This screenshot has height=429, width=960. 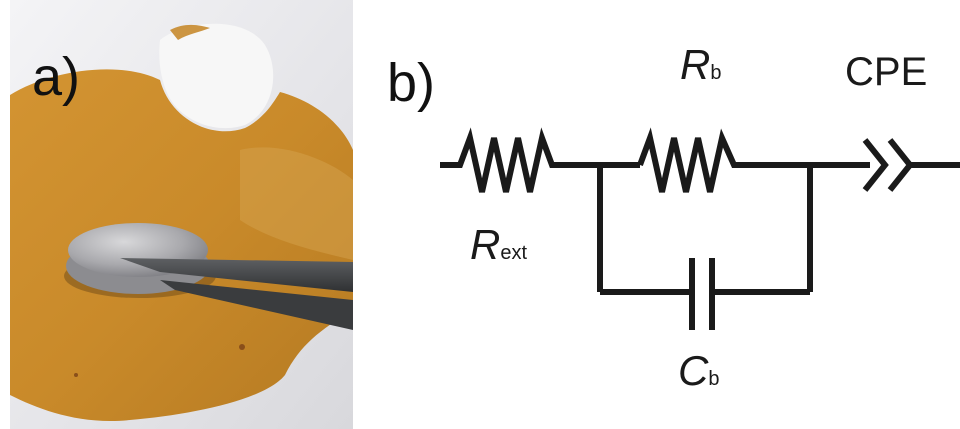 What do you see at coordinates (485, 244) in the screenshot?
I see `r-ext-symbol: R` at bounding box center [485, 244].